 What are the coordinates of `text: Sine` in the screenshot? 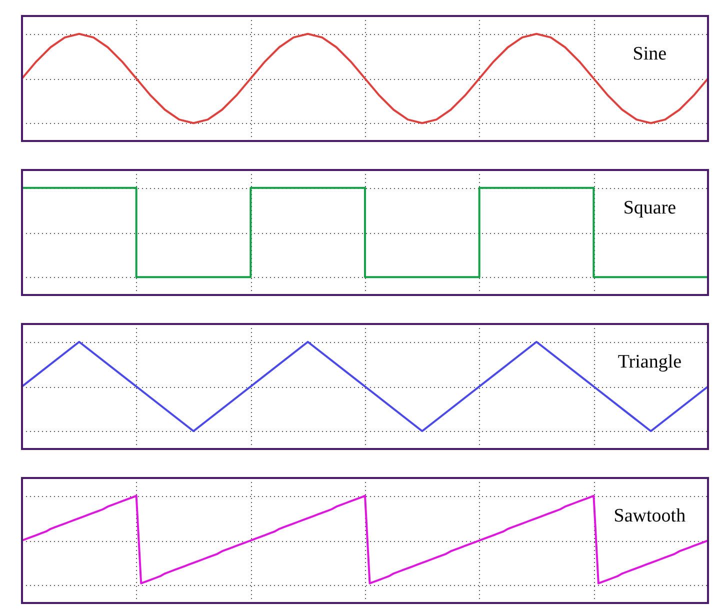 It's located at (649, 54).